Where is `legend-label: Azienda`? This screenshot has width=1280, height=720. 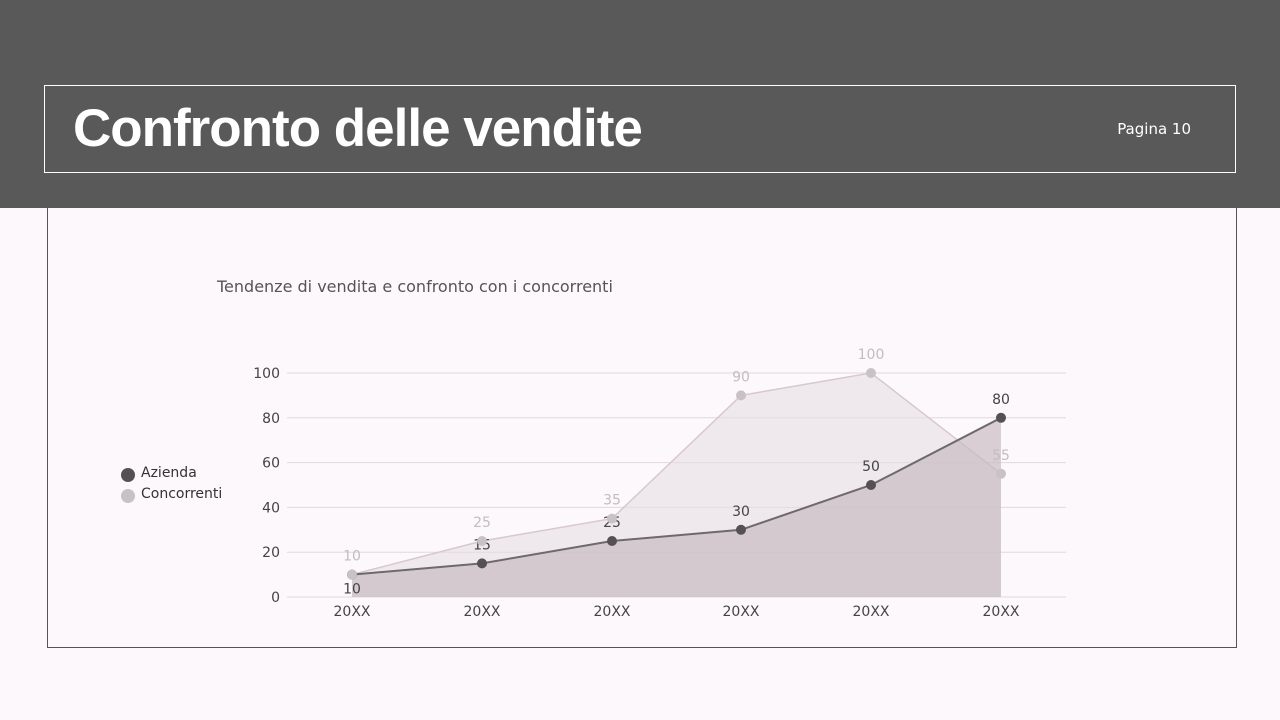
legend-label: Azienda is located at coordinates (169, 473).